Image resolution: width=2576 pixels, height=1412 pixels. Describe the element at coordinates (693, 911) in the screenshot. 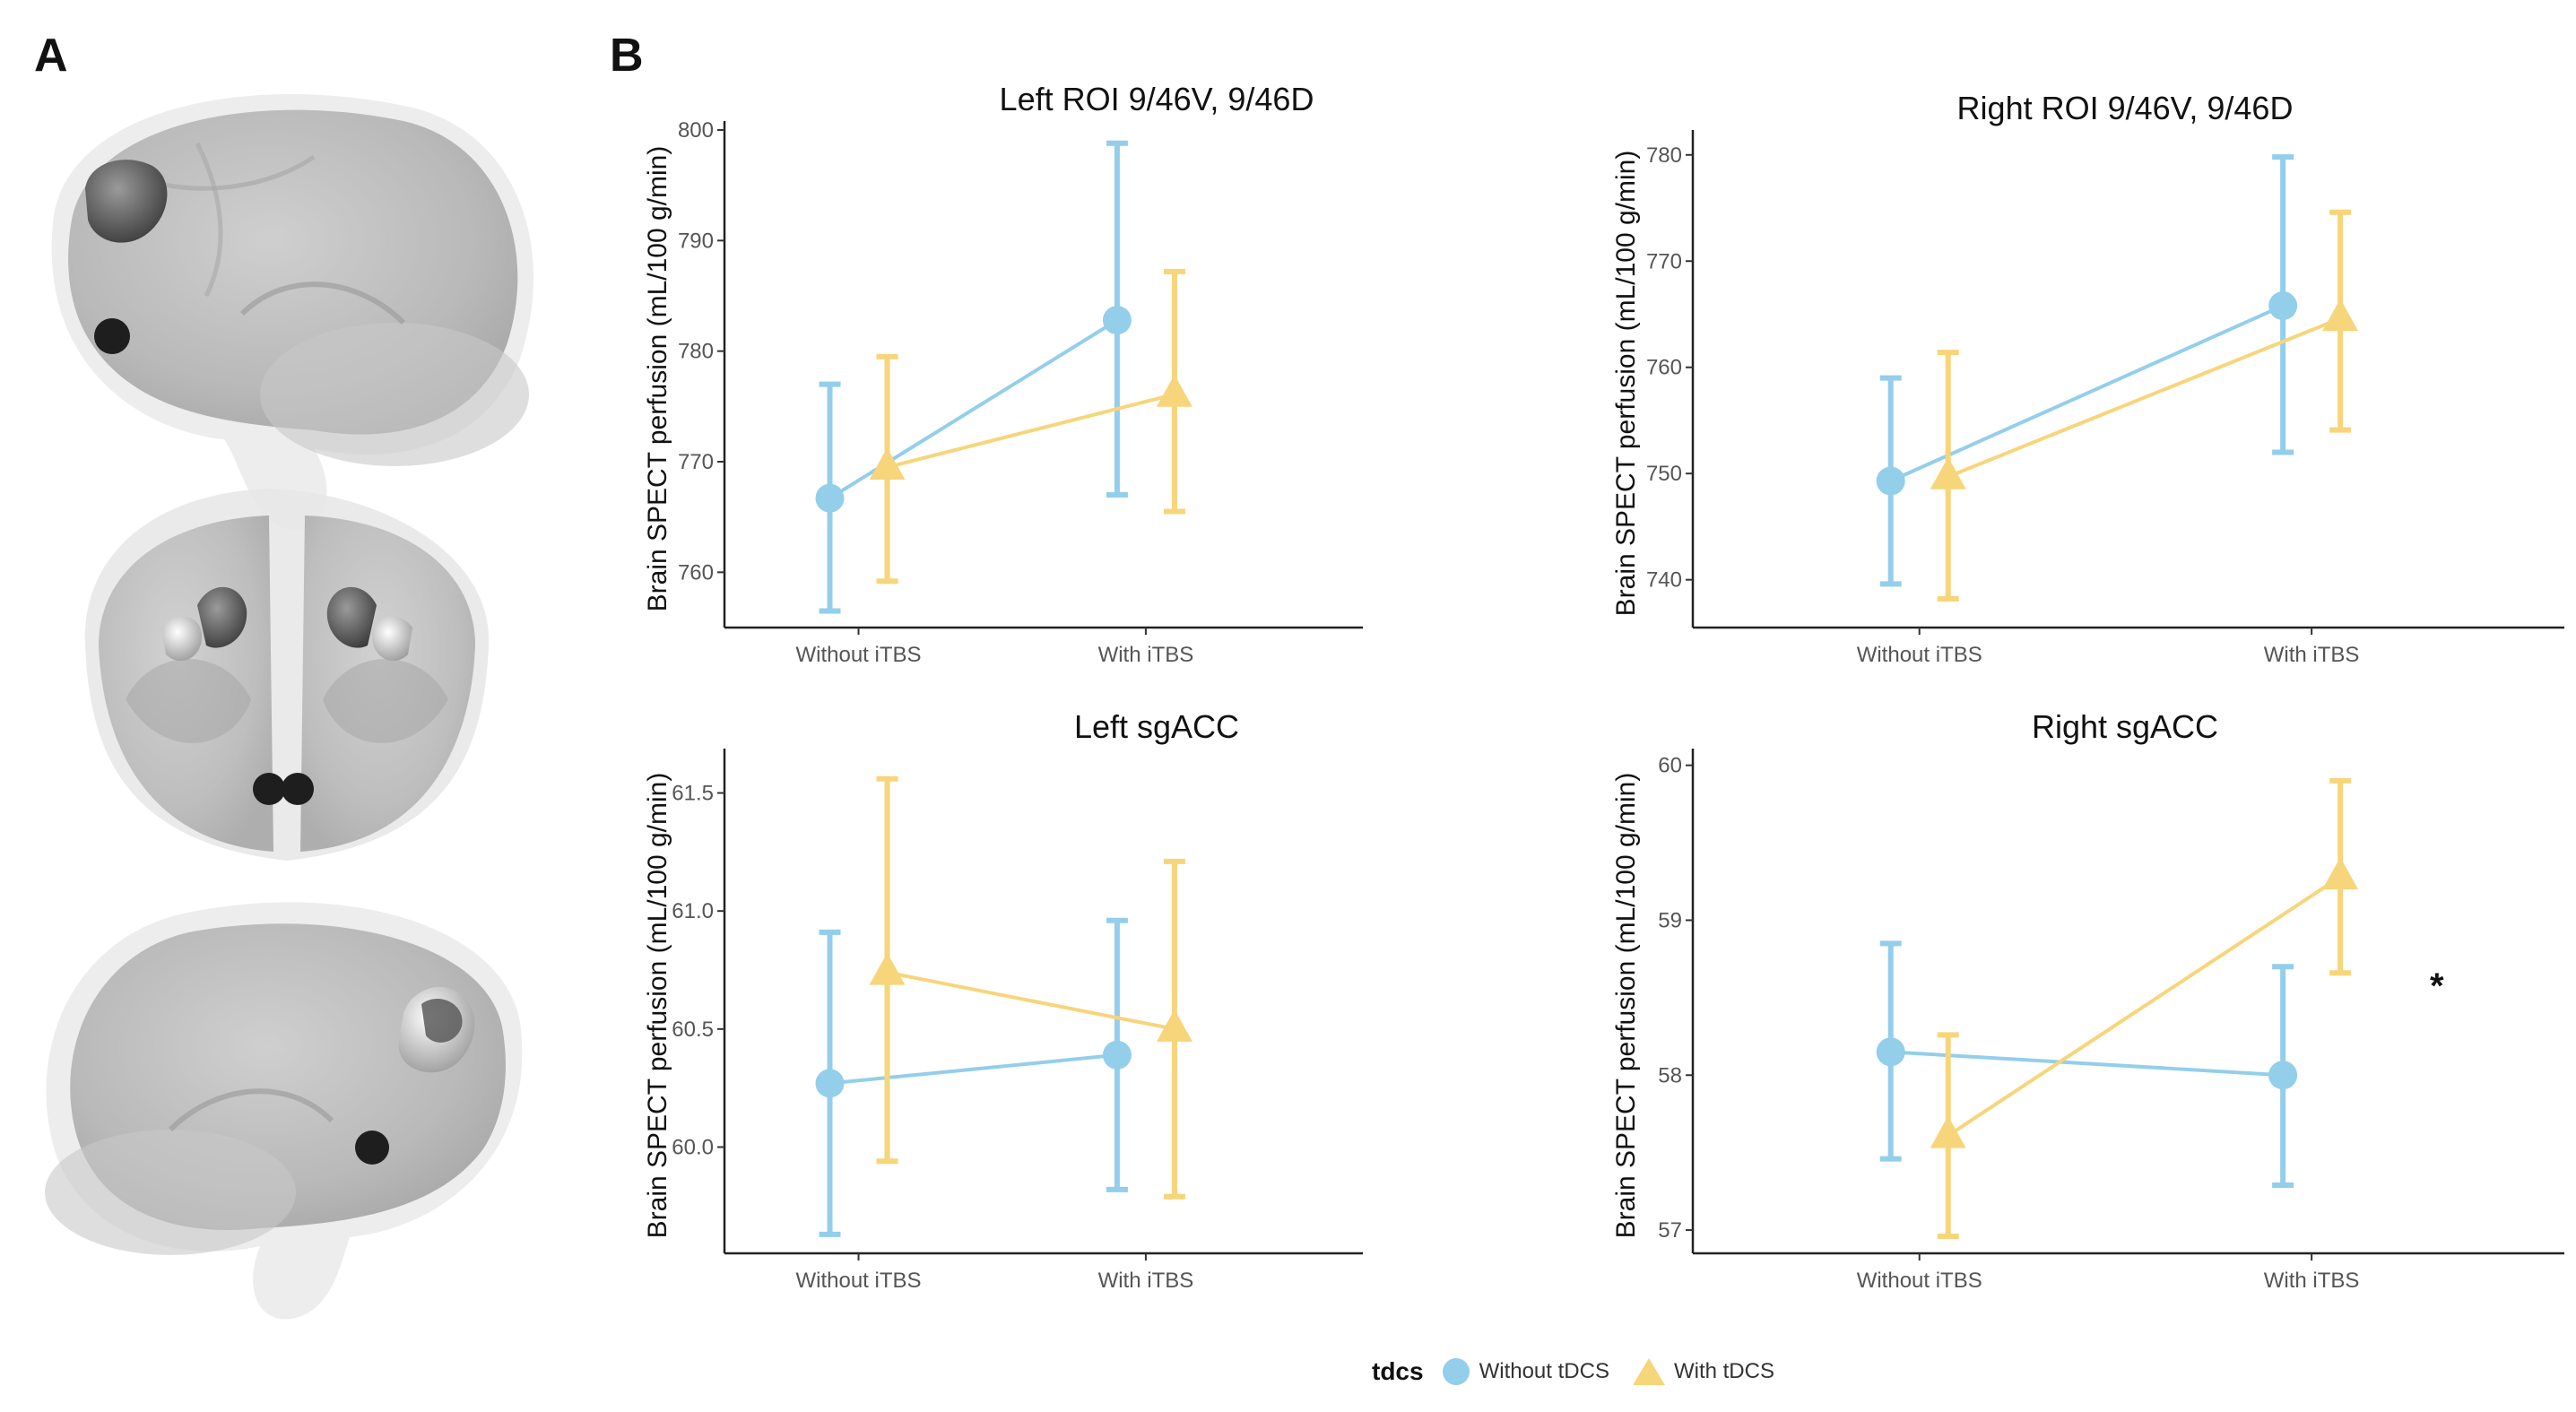

I see `y-tick-label: 61.0` at that location.